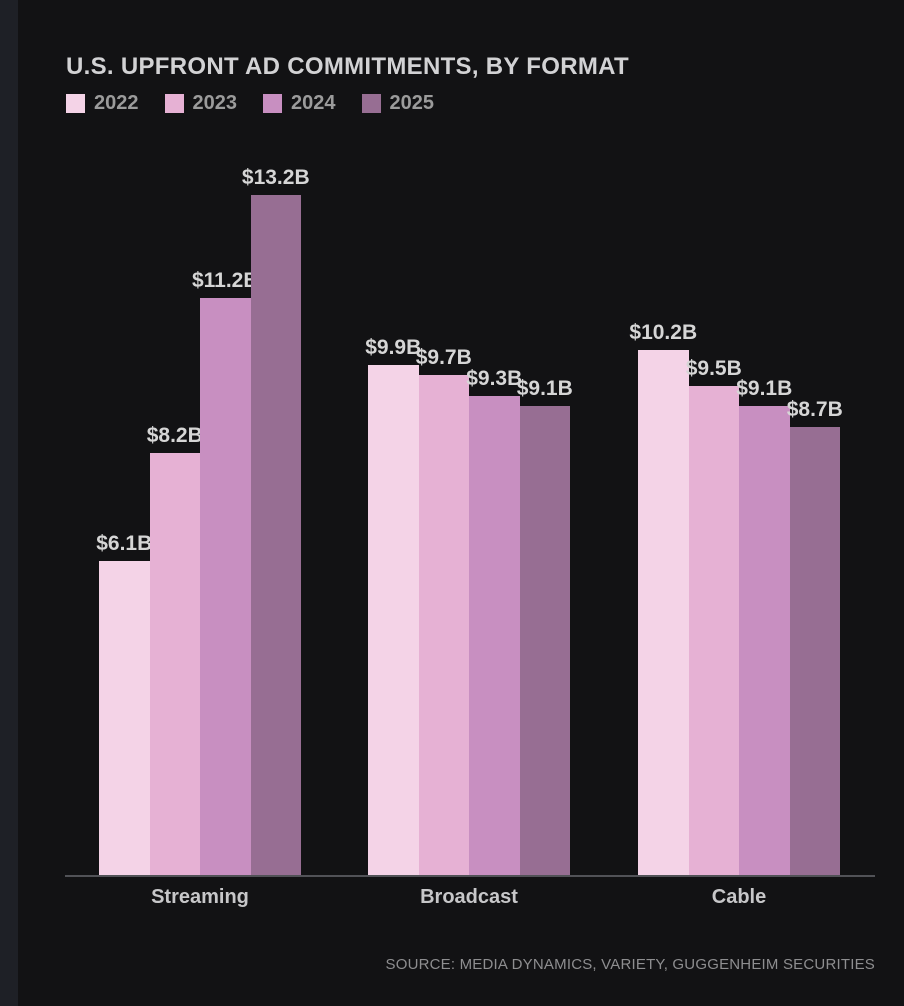 The image size is (904, 1006). Describe the element at coordinates (174, 663) in the screenshot. I see `bar-2023-streaming` at that location.